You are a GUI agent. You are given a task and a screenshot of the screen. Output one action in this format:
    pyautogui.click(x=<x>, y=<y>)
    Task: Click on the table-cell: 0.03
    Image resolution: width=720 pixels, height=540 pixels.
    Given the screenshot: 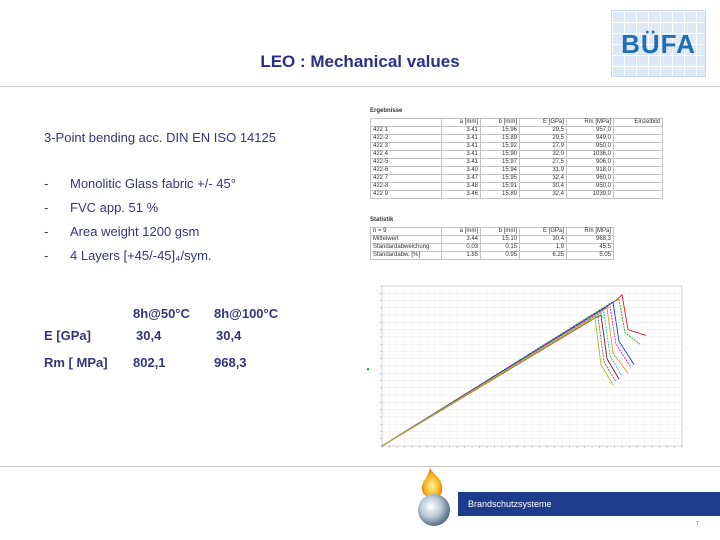 What is the action you would take?
    pyautogui.click(x=461, y=247)
    